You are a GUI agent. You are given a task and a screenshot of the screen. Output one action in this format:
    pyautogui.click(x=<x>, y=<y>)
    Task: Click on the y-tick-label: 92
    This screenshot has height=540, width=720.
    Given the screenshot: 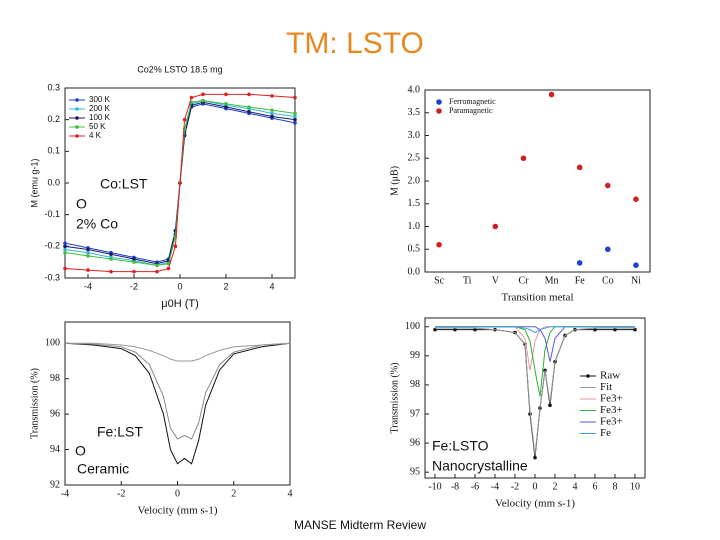 What is the action you would take?
    pyautogui.click(x=55, y=484)
    